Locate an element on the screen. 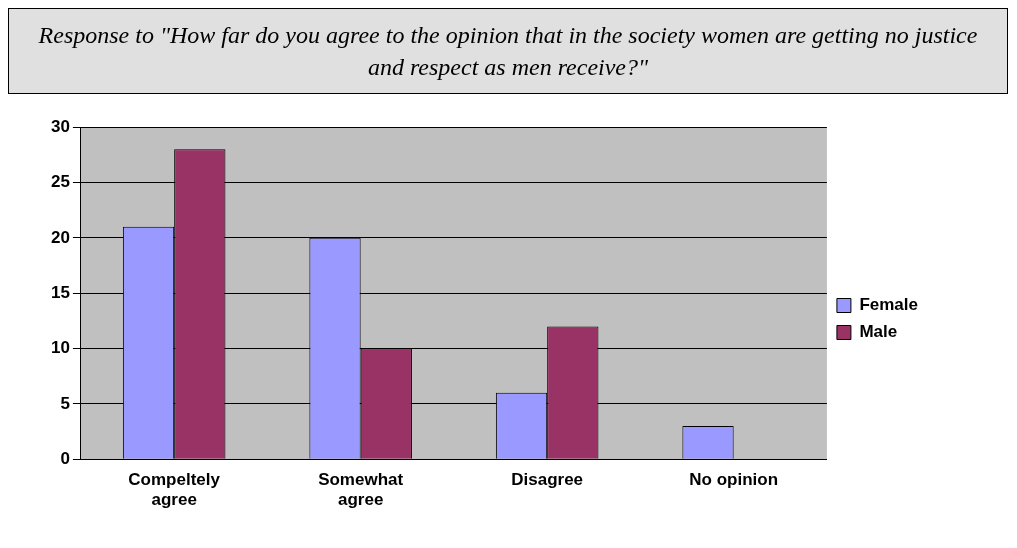 The width and height of the screenshot is (1017, 548). y-tick-label: 5 is located at coordinates (65, 403).